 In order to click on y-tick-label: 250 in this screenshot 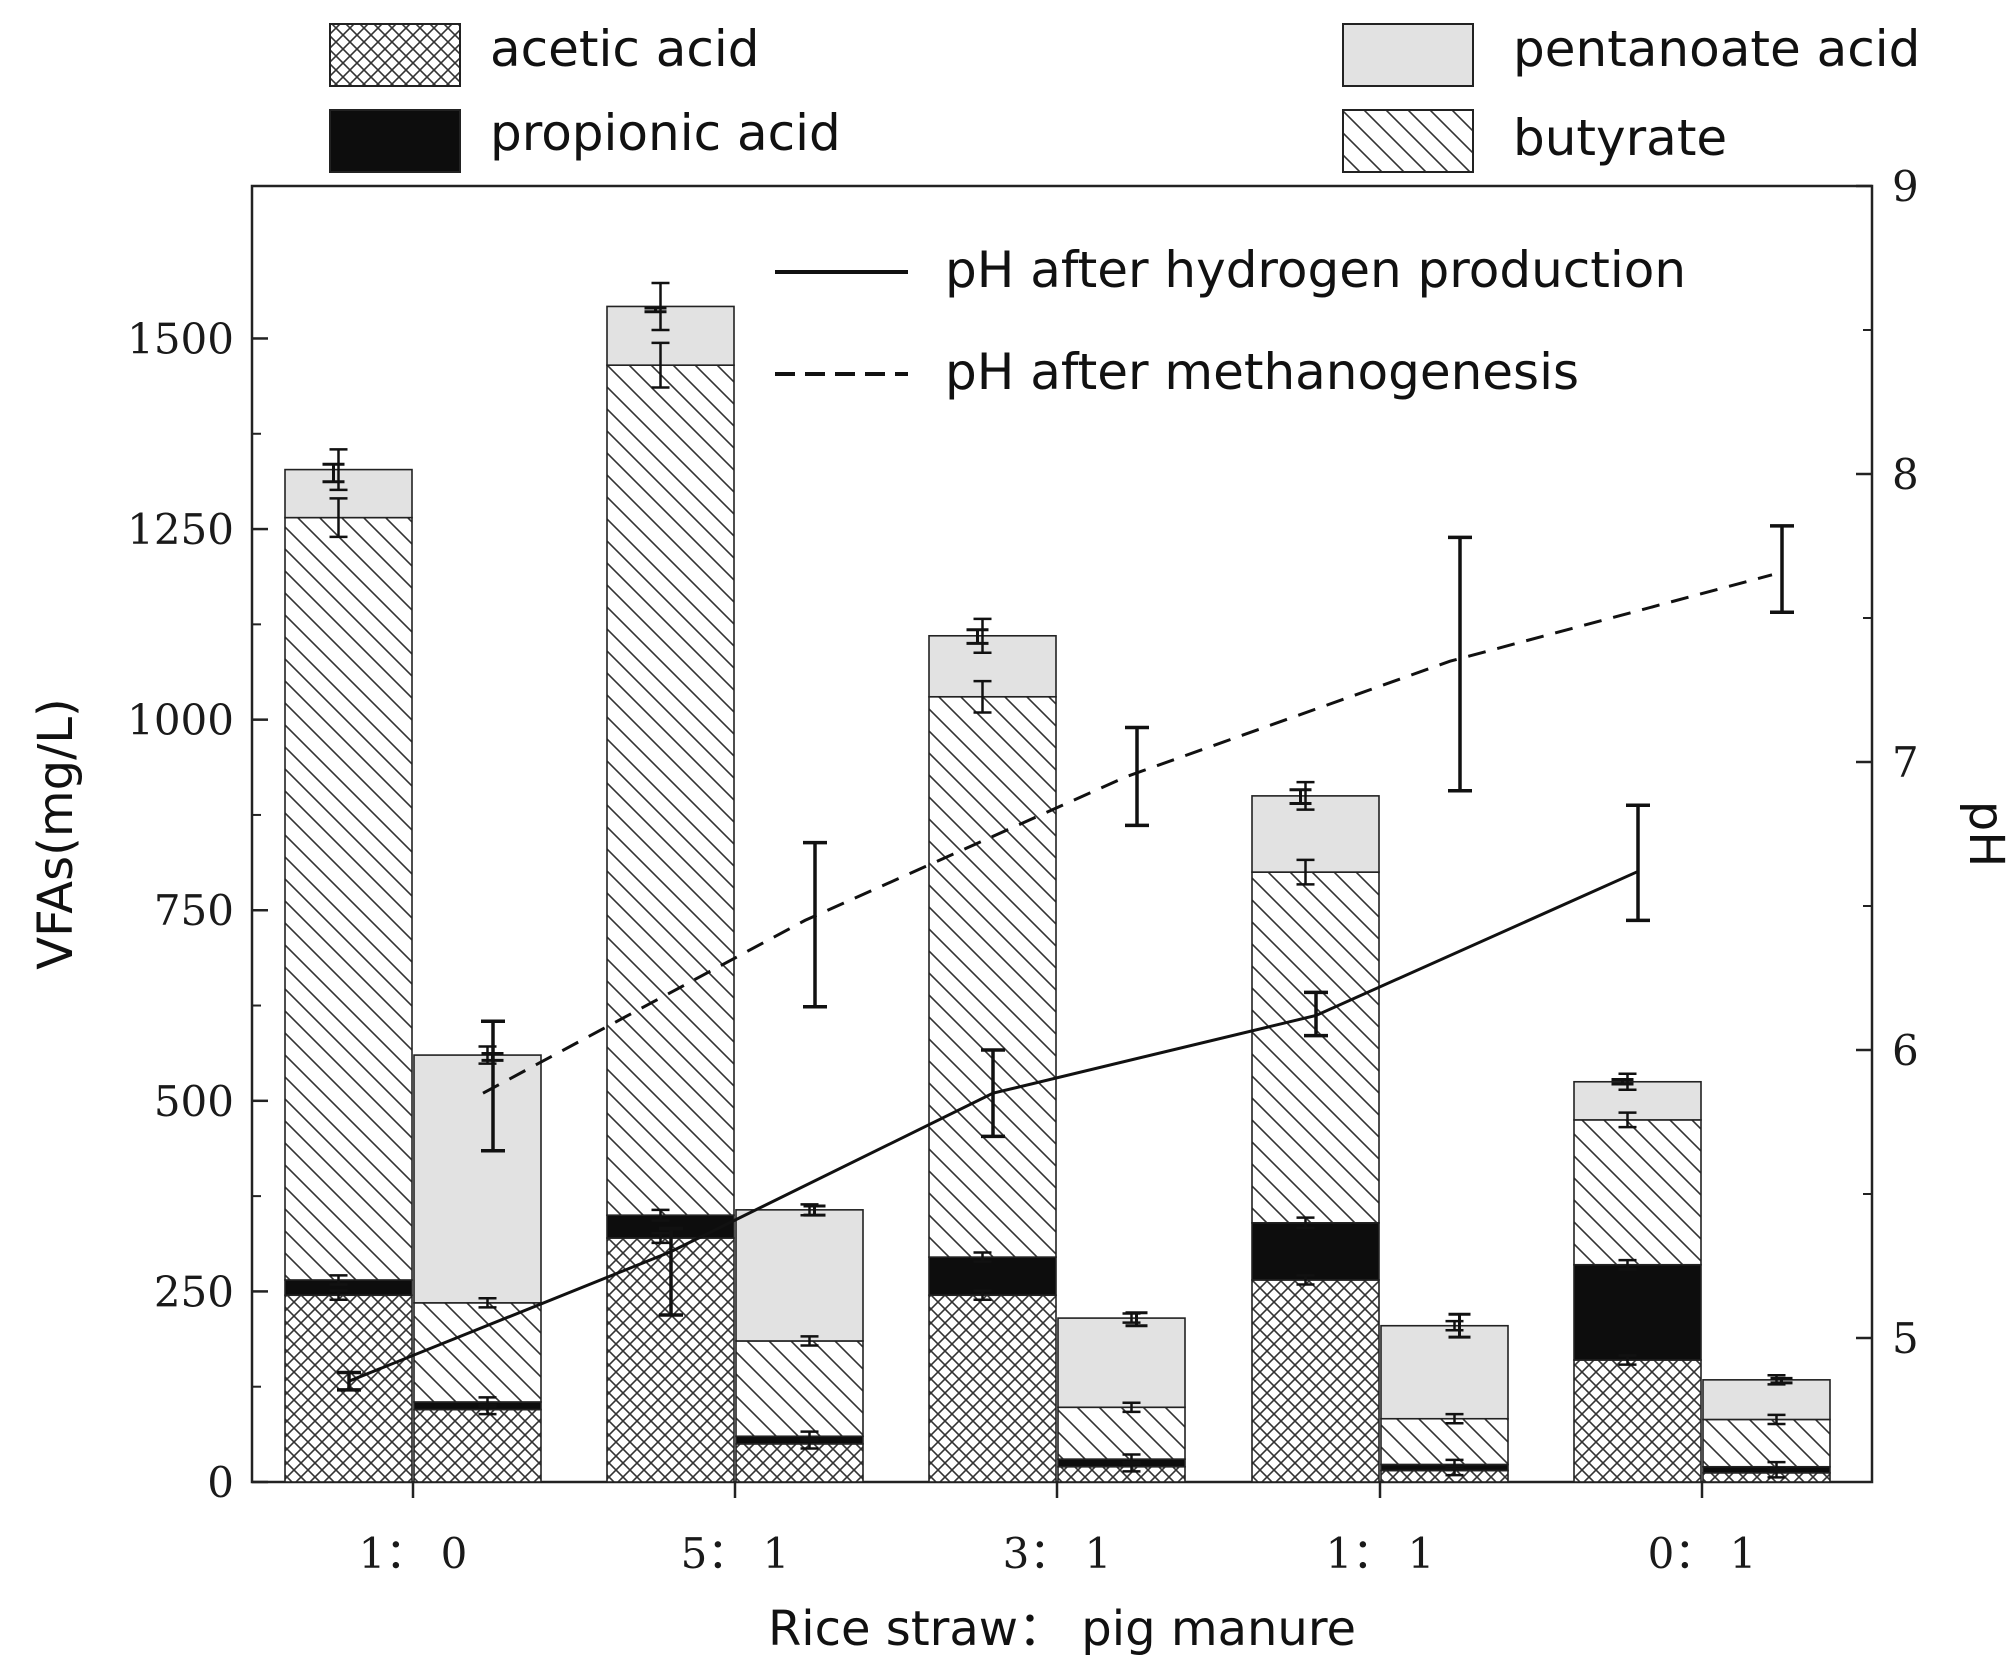, I will do `click(194, 1291)`.